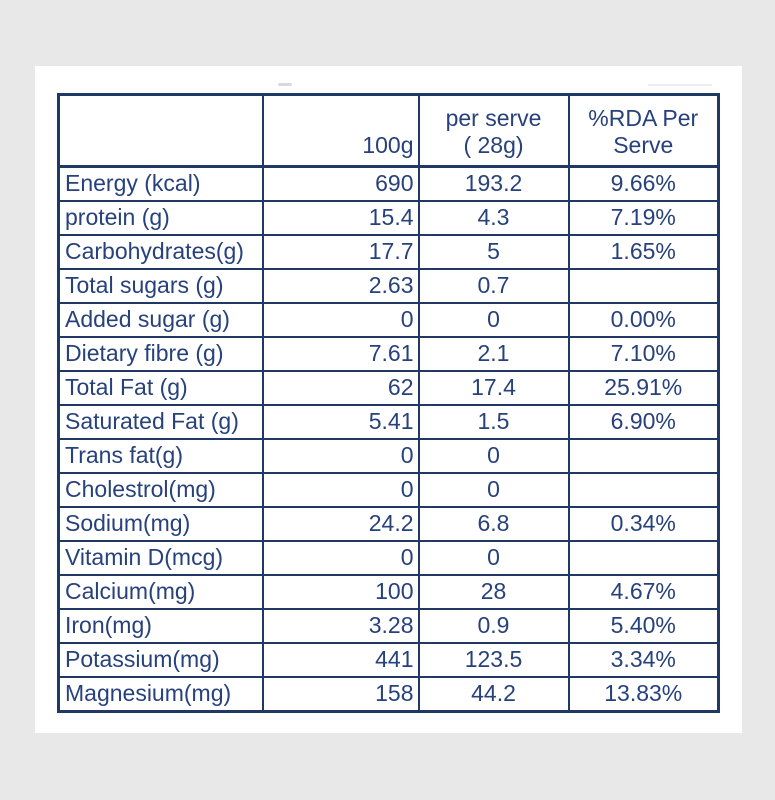  I want to click on value-per-100g: 62, so click(340, 388).